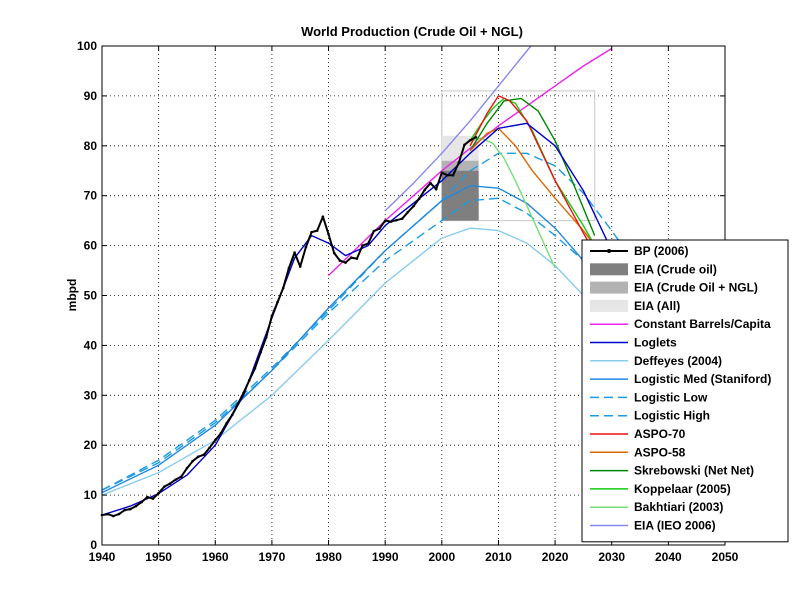 This screenshot has height=612, width=800. Describe the element at coordinates (672, 416) in the screenshot. I see `legend-label: Logistic High` at that location.